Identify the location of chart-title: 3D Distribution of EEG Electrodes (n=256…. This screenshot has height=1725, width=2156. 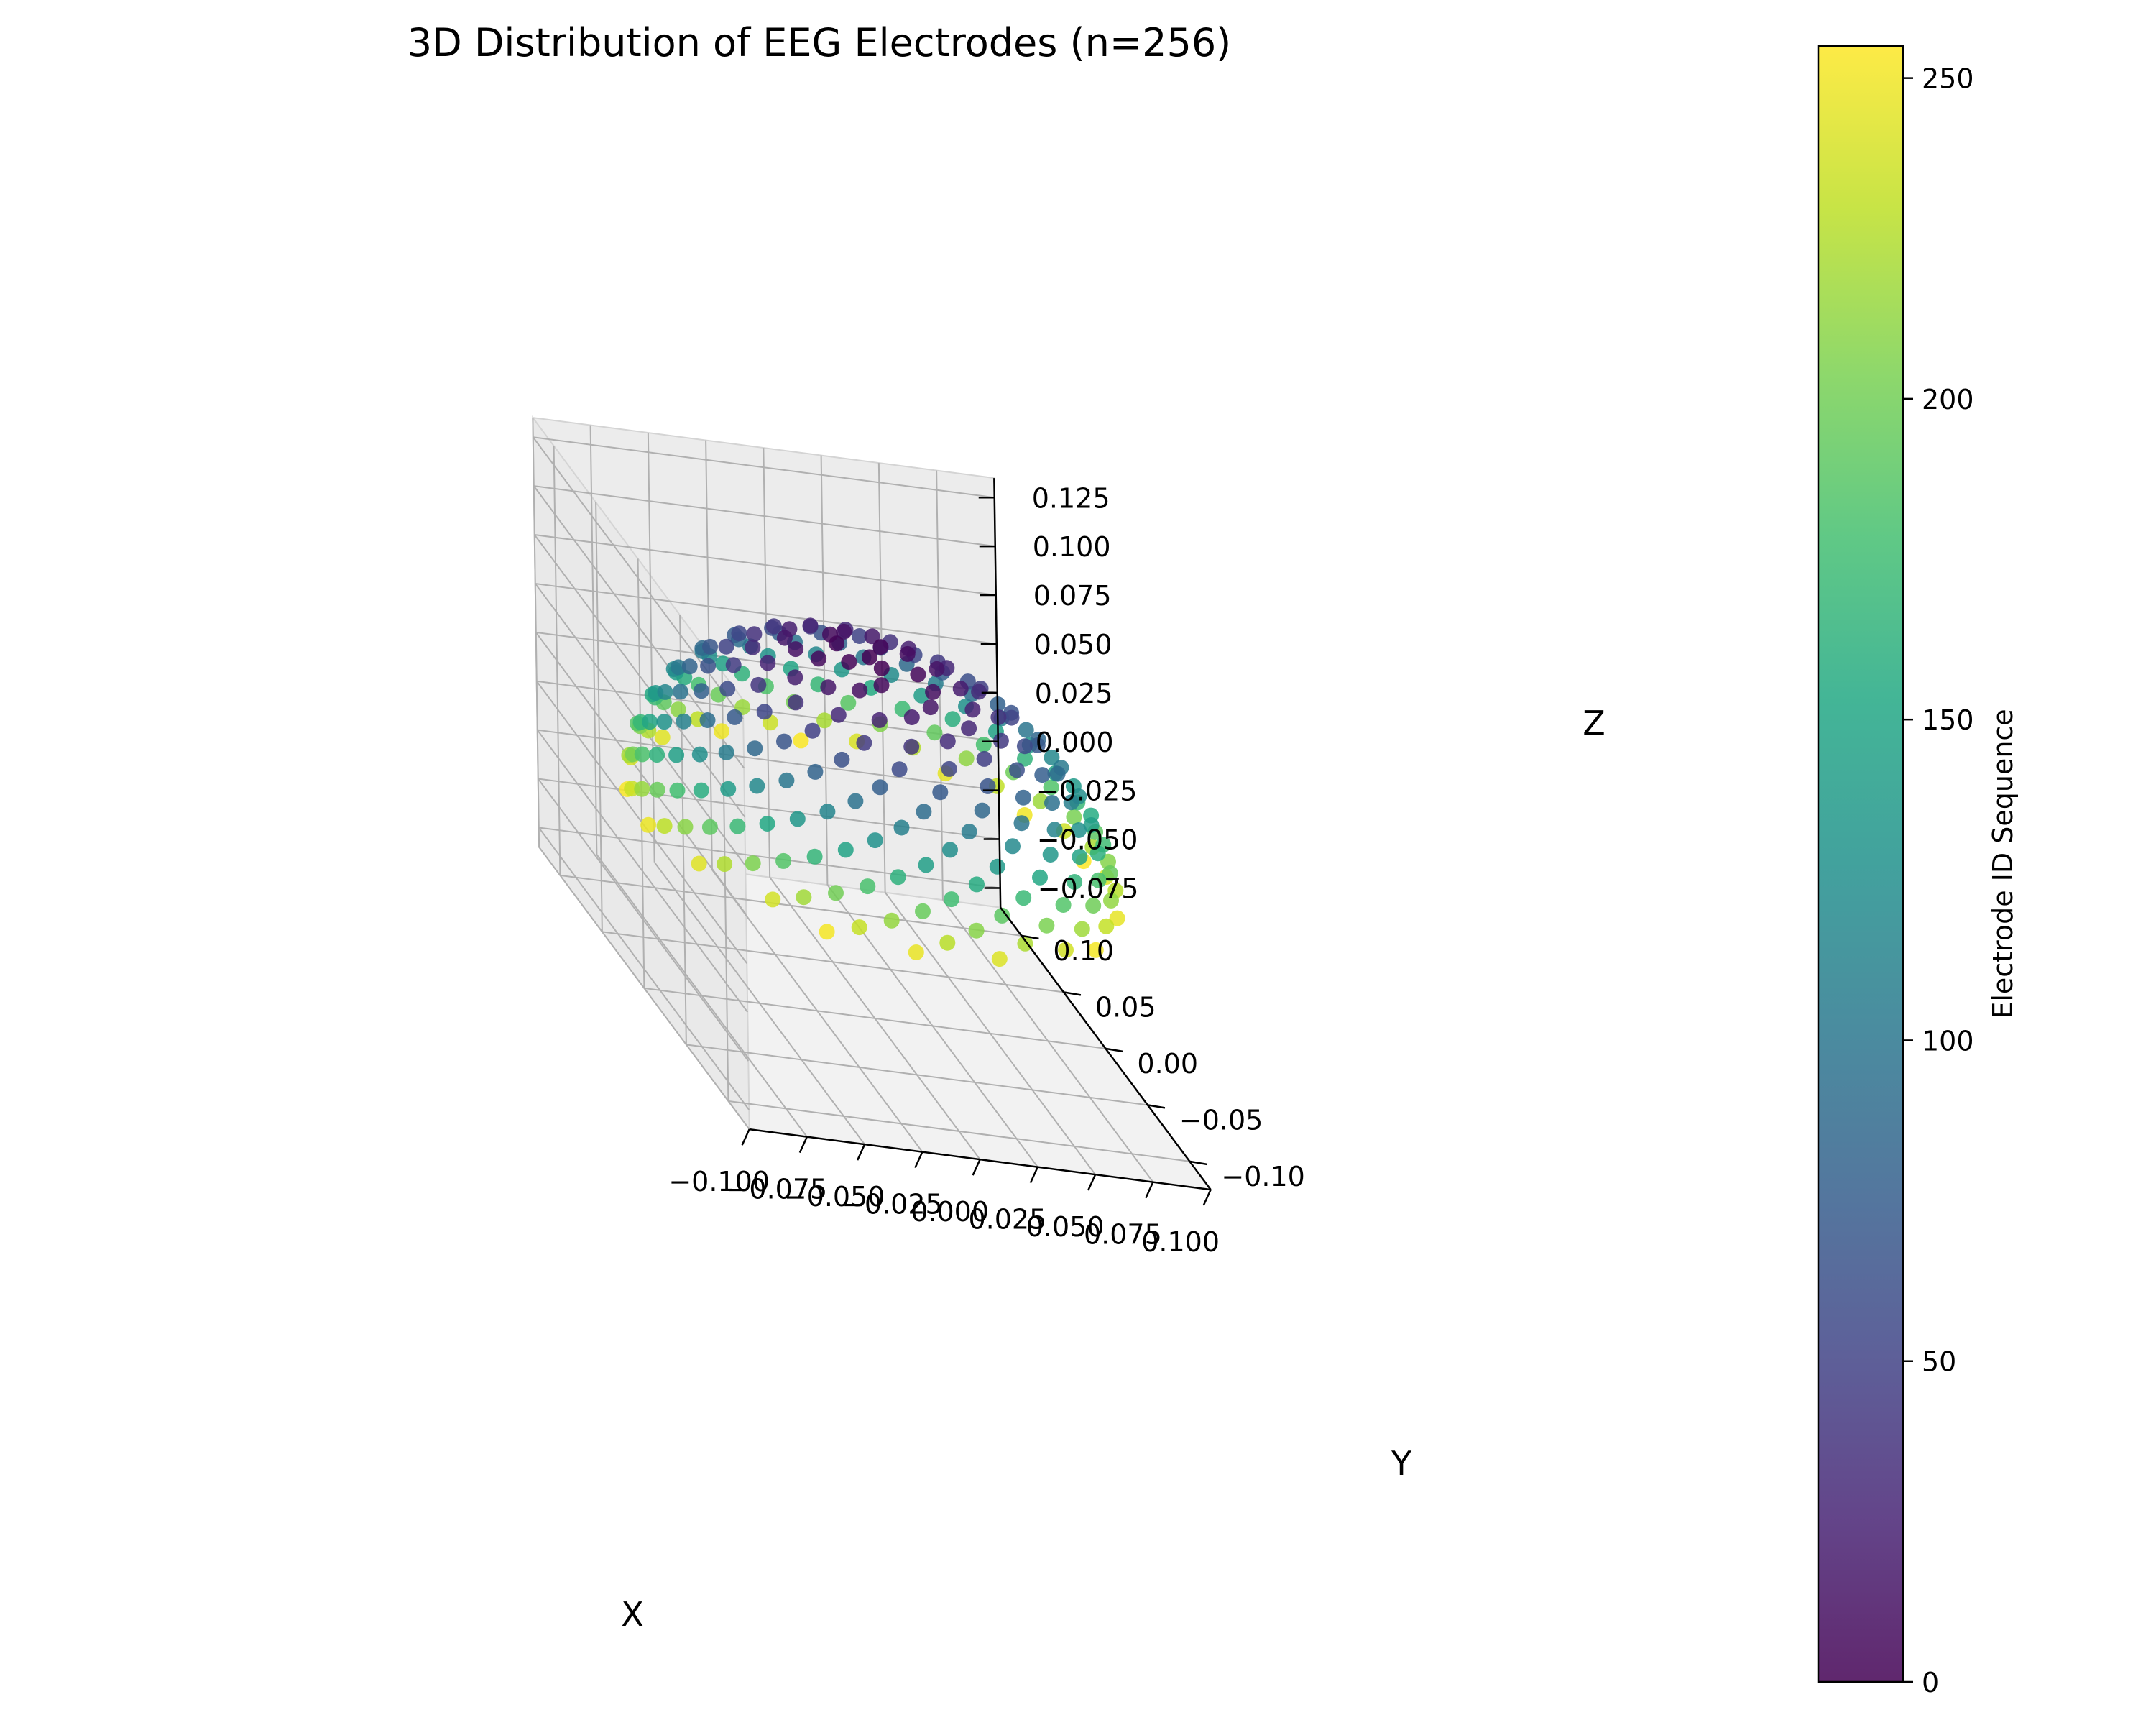
(819, 42).